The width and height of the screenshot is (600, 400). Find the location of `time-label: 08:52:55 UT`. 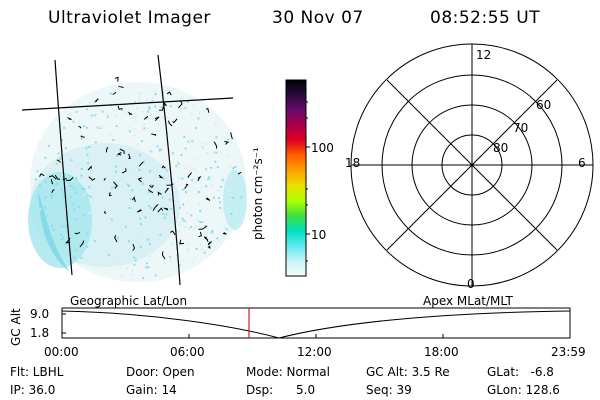

time-label: 08:52:55 UT is located at coordinates (485, 18).